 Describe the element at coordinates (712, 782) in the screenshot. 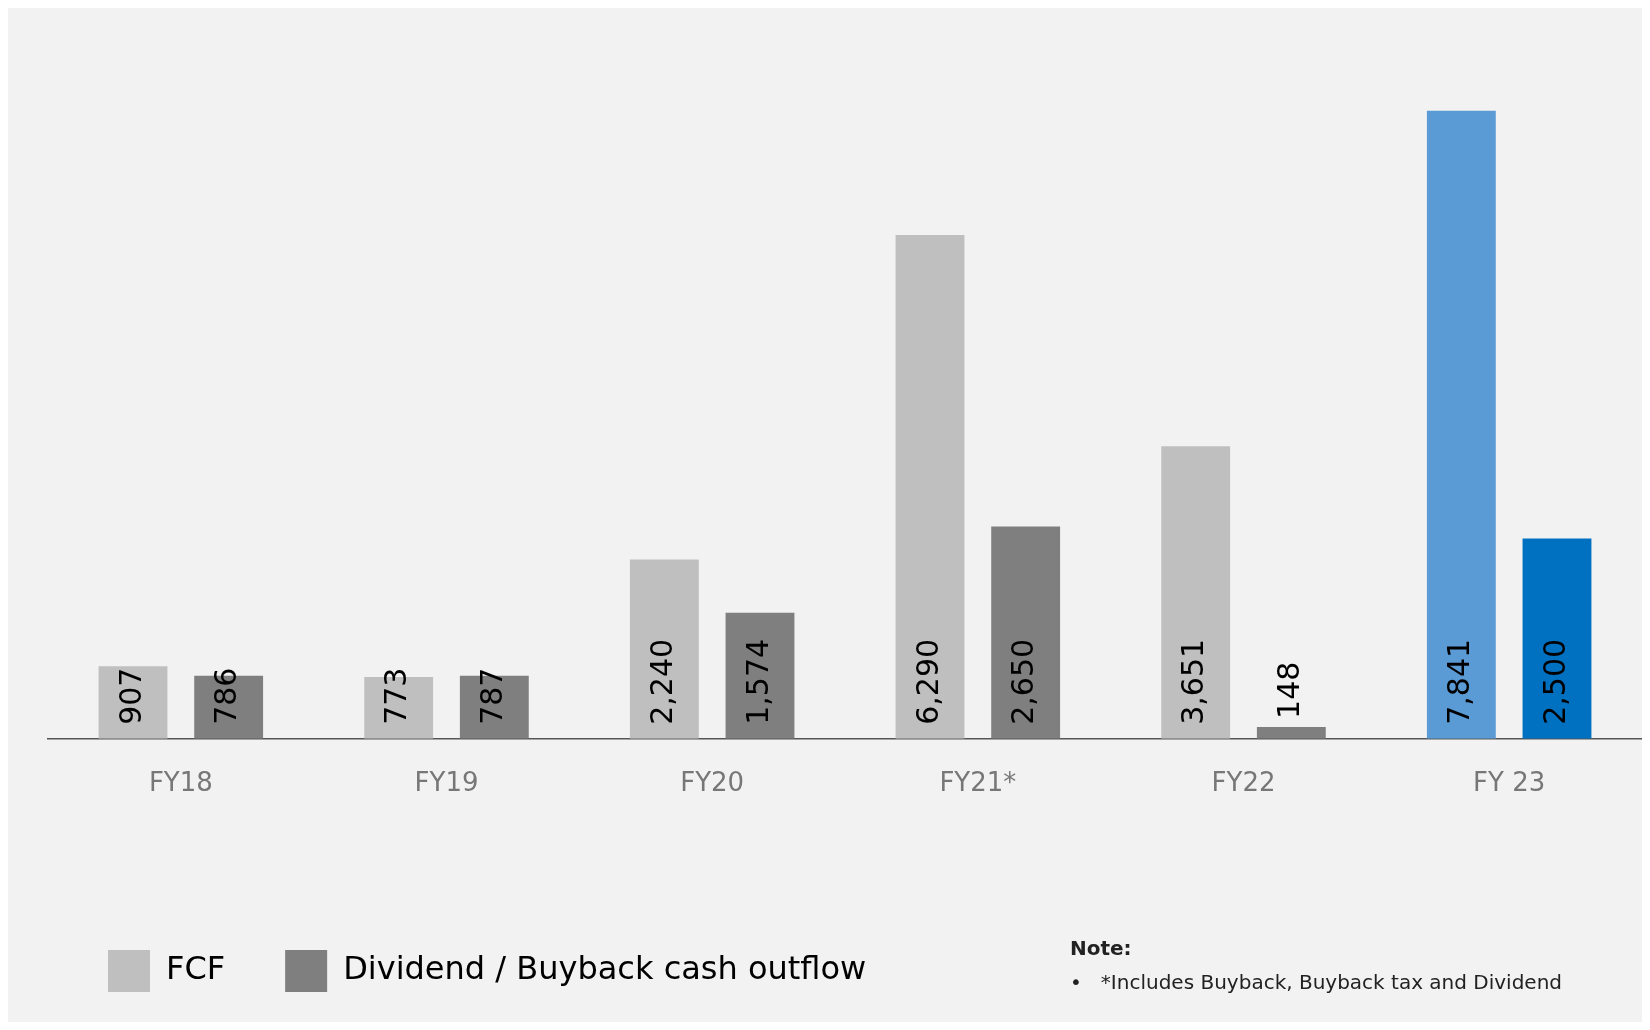

I see `x-tick-label: FY20` at that location.